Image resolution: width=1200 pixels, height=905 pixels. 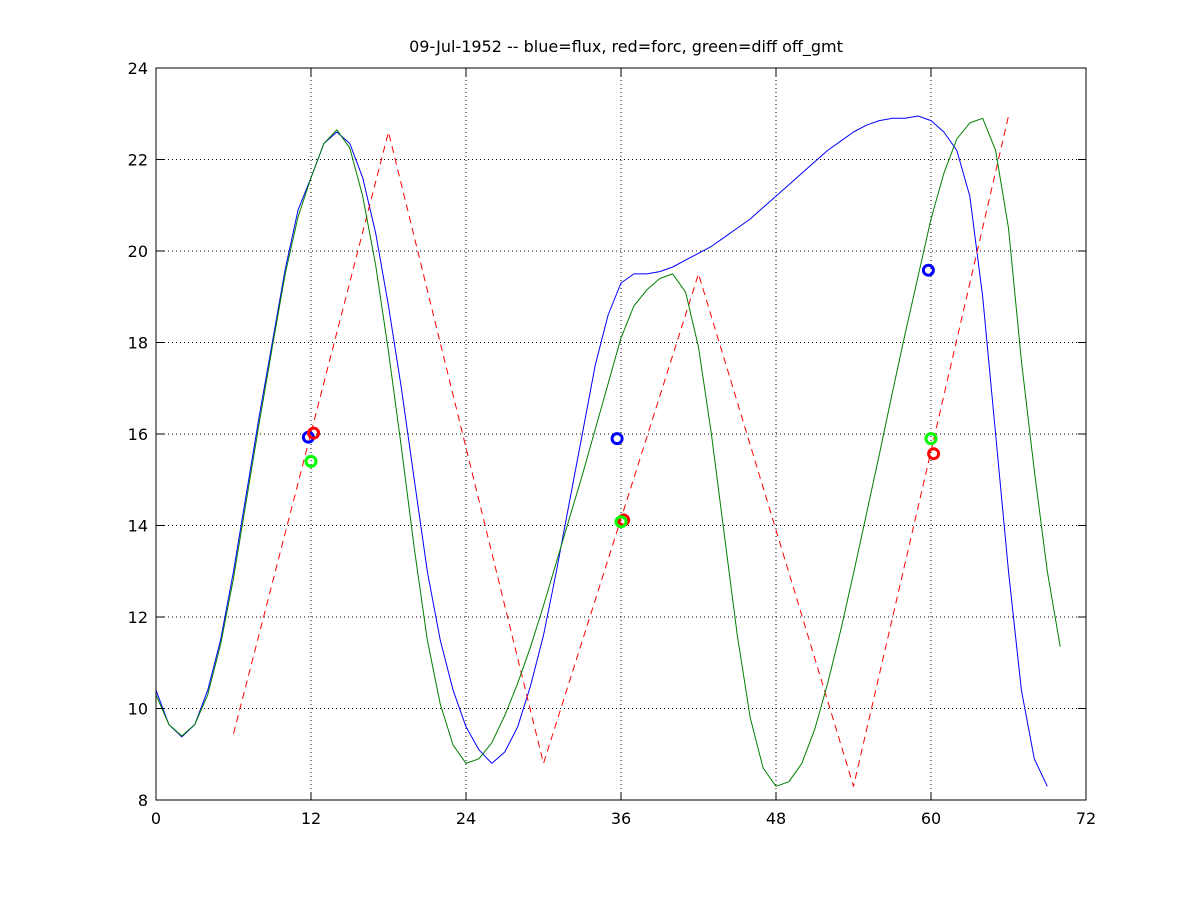 What do you see at coordinates (621, 818) in the screenshot?
I see `x-tick-label: 36` at bounding box center [621, 818].